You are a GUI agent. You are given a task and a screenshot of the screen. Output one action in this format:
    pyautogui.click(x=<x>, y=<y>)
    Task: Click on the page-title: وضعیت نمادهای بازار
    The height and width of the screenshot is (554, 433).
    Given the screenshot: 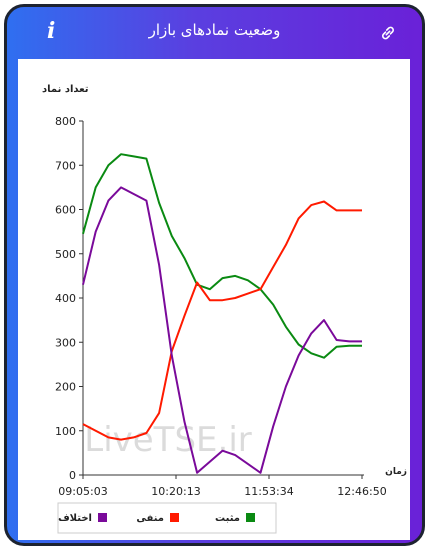 What is the action you would take?
    pyautogui.click(x=214, y=30)
    